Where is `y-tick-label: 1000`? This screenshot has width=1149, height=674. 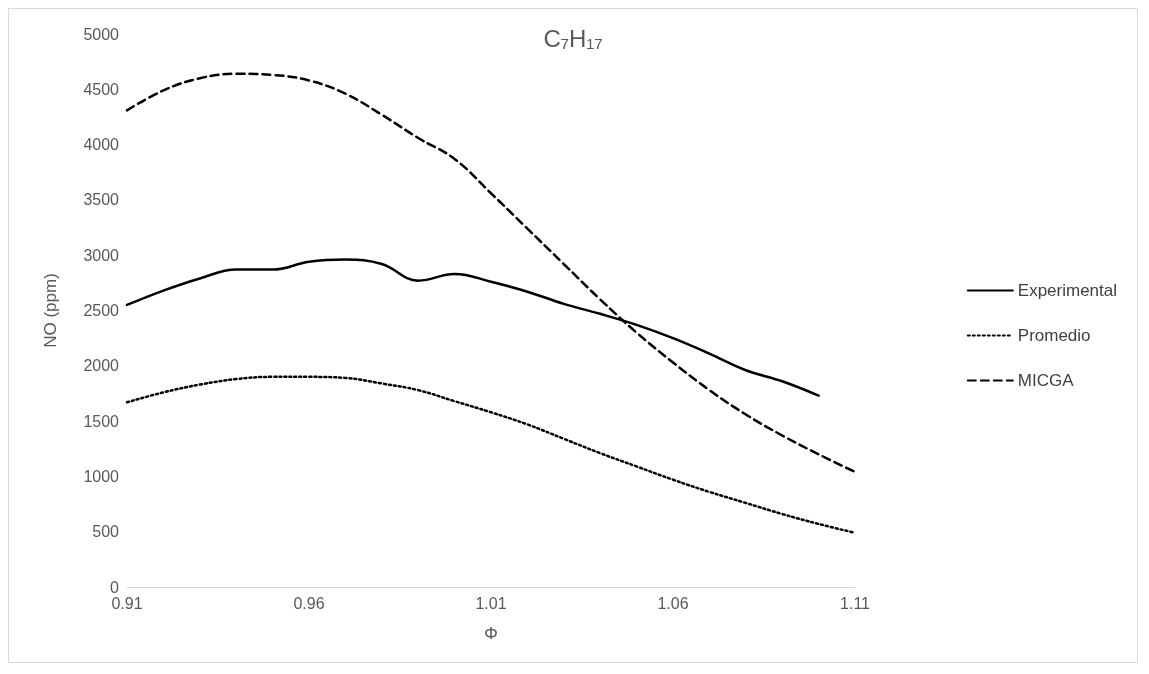
y-tick-label: 1000 is located at coordinates (101, 476).